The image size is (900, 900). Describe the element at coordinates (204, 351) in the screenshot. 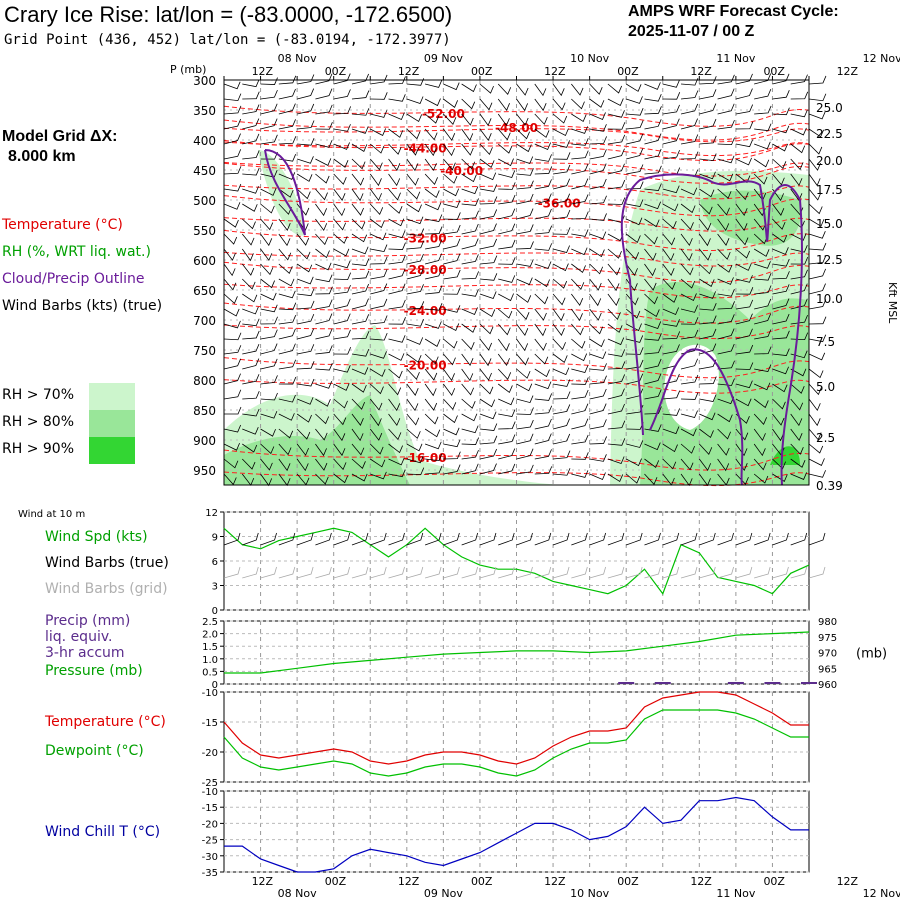

I see `pressure-tick-label: 750` at that location.